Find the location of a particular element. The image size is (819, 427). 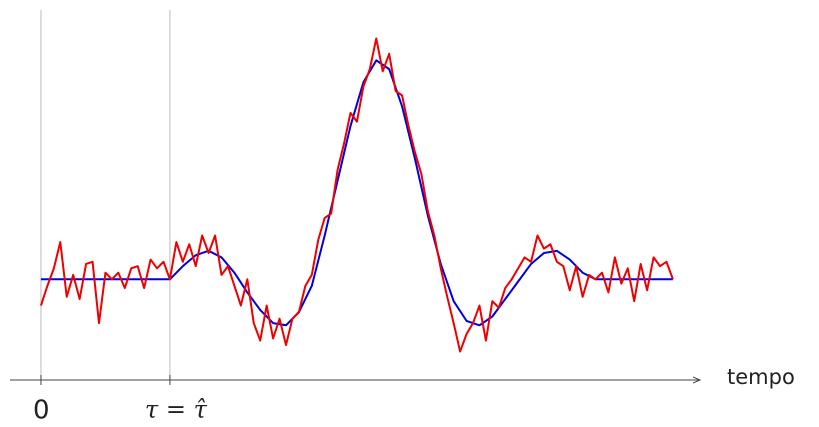

x-axis-label: tempo is located at coordinates (761, 377).